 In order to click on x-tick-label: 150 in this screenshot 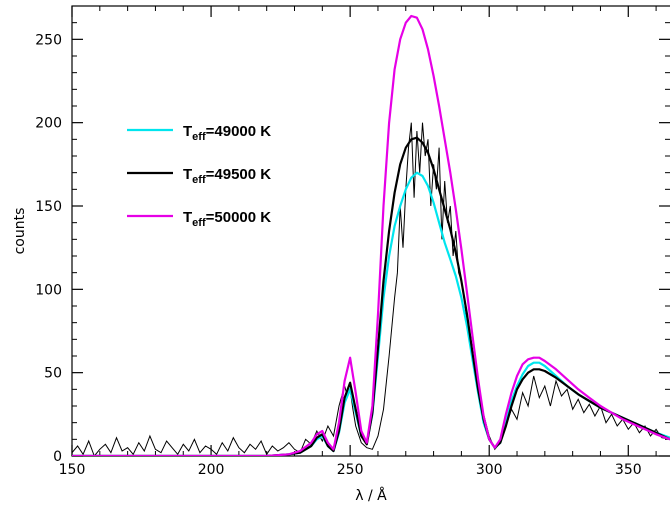, I will do `click(72, 470)`.